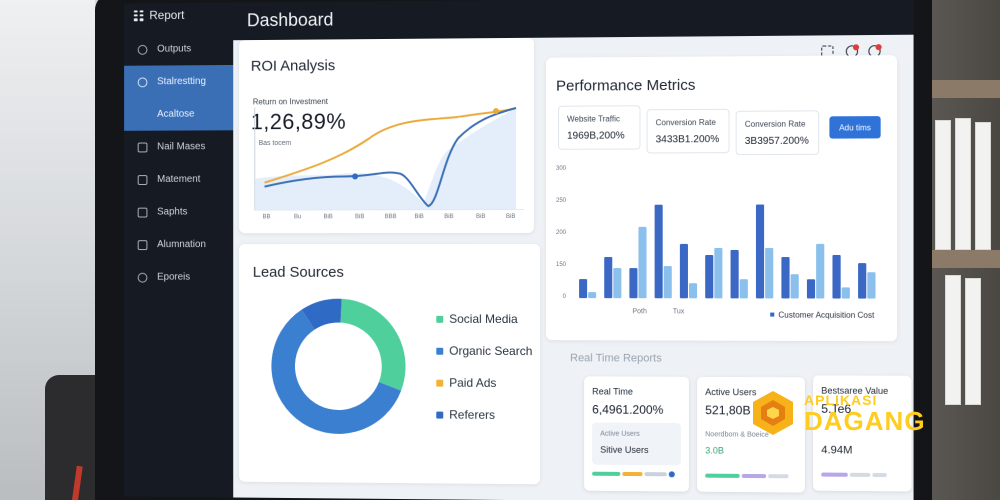 Image resolution: width=1000 pixels, height=500 pixels. Describe the element at coordinates (472, 383) in the screenshot. I see `legend-label: Paid Ads` at that location.